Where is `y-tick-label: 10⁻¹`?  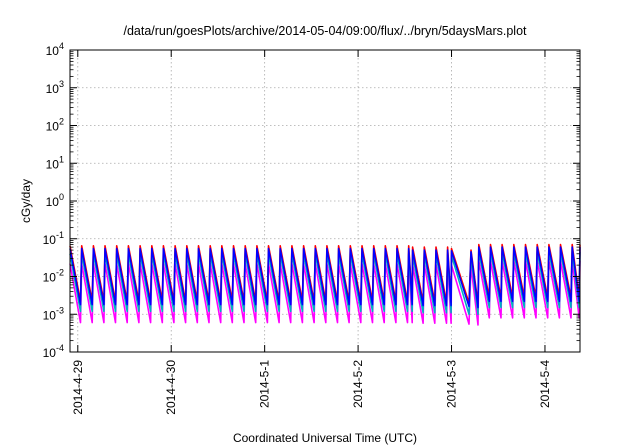 y-tick-label: 10⁻¹ is located at coordinates (53, 238).